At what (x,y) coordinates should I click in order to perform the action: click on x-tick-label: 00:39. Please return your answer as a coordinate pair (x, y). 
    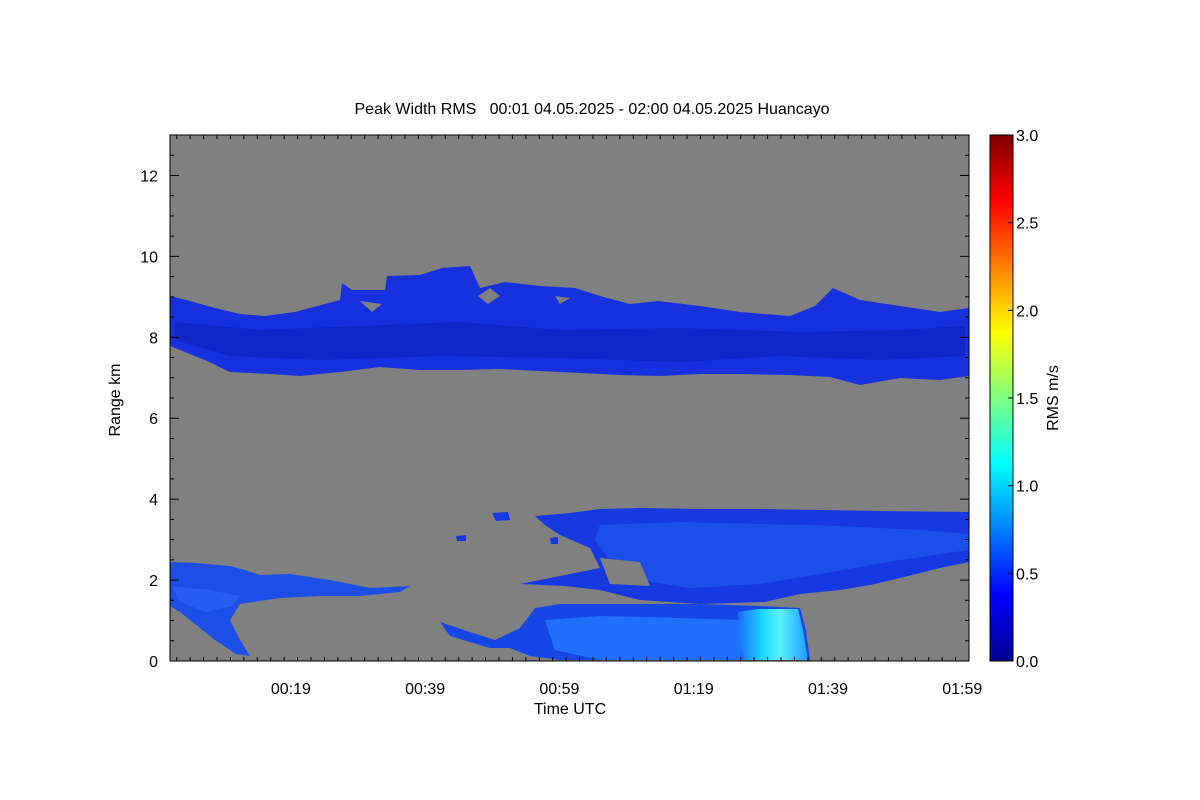
    Looking at the image, I should click on (425, 689).